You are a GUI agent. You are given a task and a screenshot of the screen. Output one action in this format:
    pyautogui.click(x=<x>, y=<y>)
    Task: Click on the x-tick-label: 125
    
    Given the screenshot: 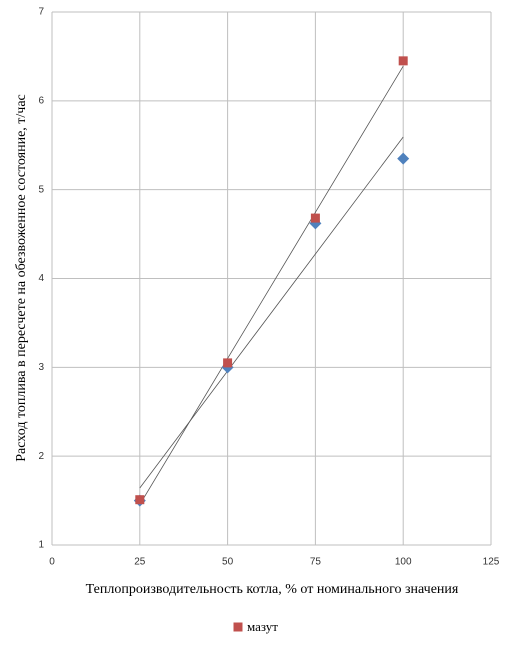 What is the action you would take?
    pyautogui.click(x=491, y=562)
    